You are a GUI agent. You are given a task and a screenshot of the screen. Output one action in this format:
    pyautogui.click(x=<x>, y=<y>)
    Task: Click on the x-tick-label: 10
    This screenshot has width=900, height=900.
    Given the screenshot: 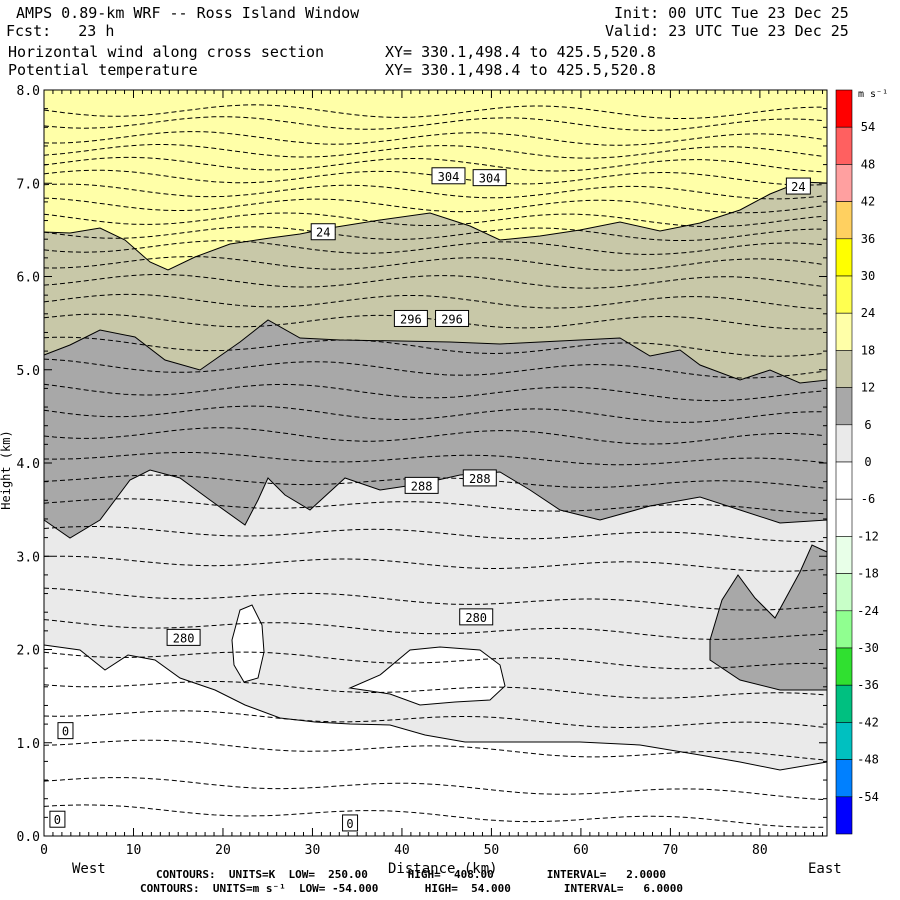 What is the action you would take?
    pyautogui.click(x=134, y=850)
    